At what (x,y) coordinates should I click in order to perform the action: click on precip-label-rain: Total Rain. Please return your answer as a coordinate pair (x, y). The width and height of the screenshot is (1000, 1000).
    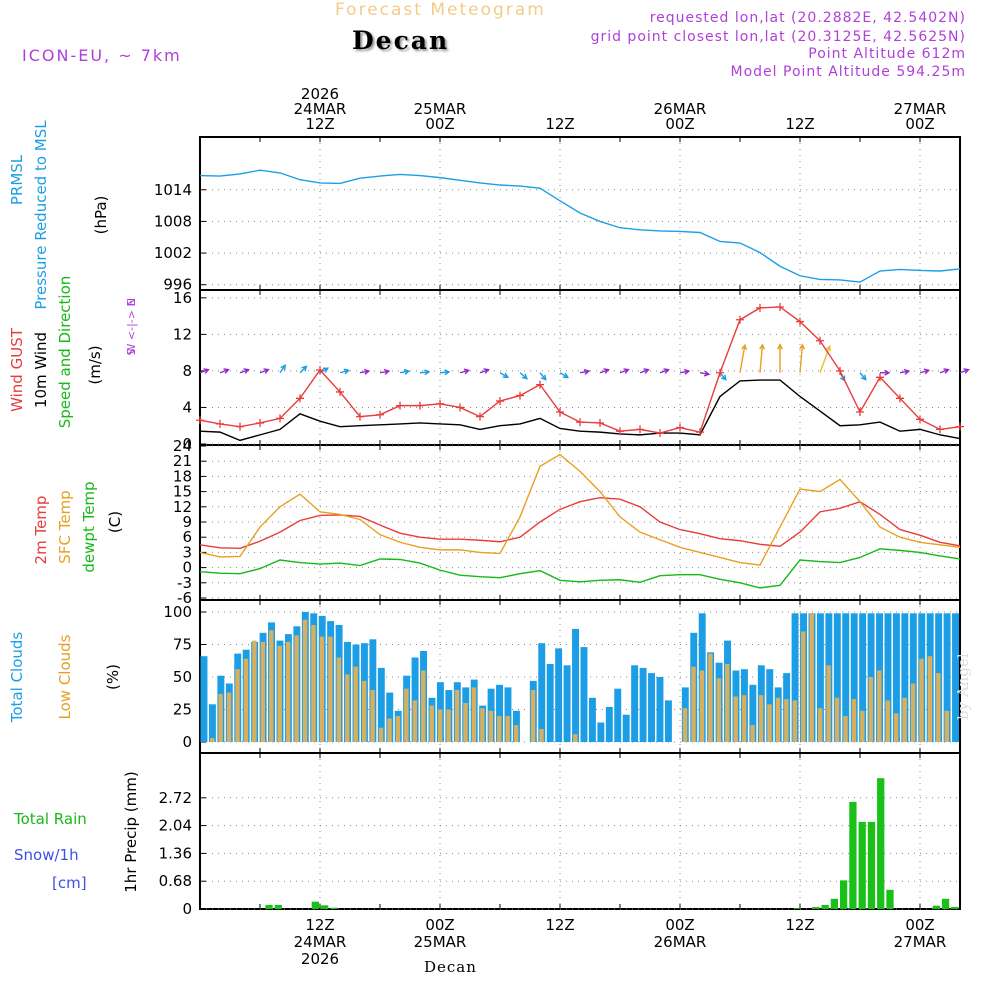
    Looking at the image, I should click on (50, 819).